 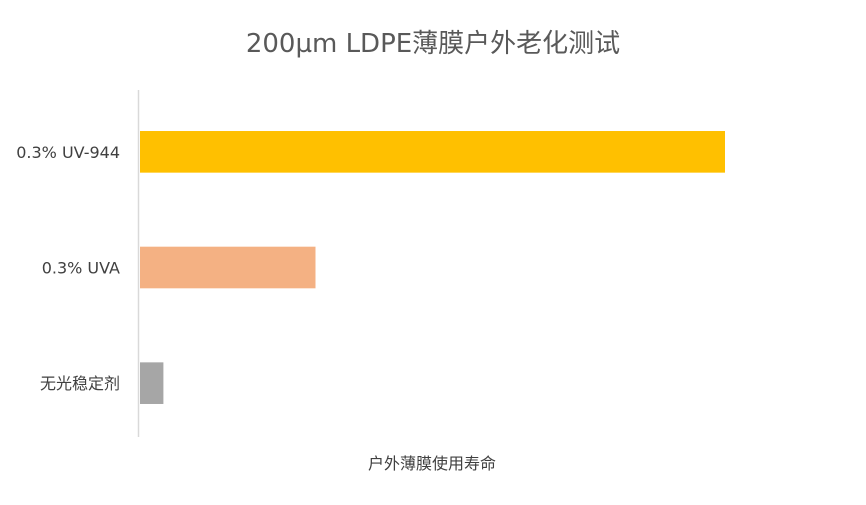 What do you see at coordinates (68, 152) in the screenshot?
I see `category-label-0: 0.3% UV-944` at bounding box center [68, 152].